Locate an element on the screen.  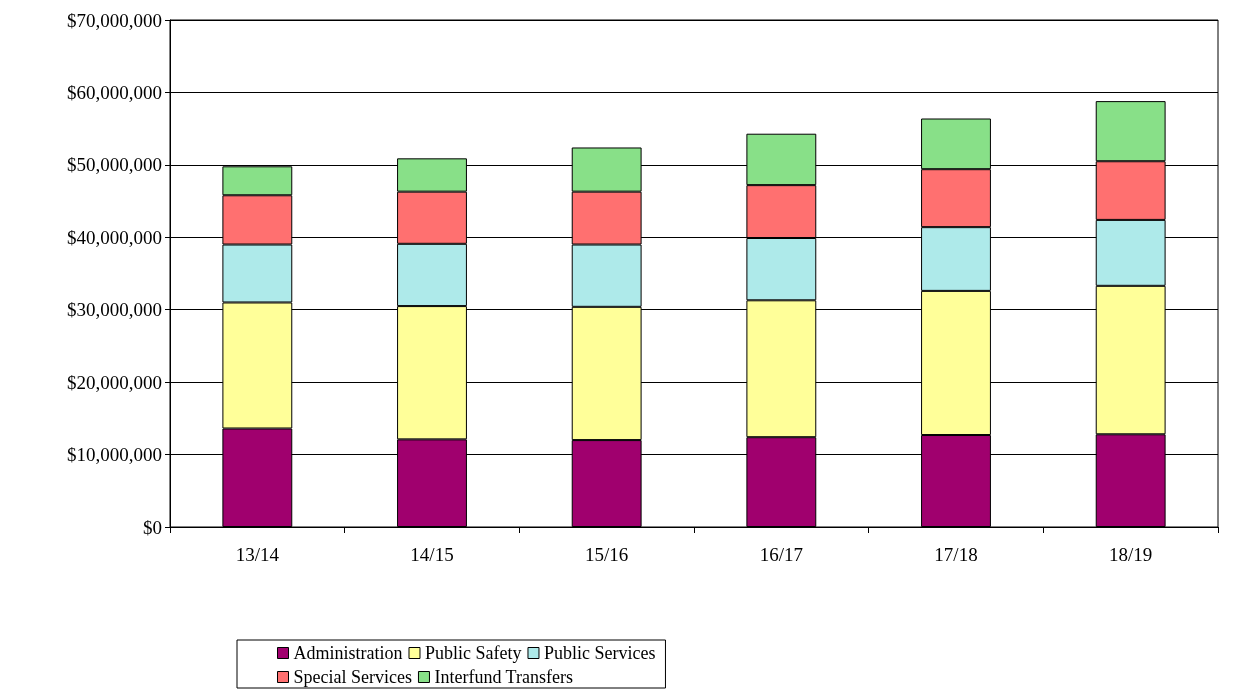
y-tick-label: $20,000,000 is located at coordinates (114, 382).